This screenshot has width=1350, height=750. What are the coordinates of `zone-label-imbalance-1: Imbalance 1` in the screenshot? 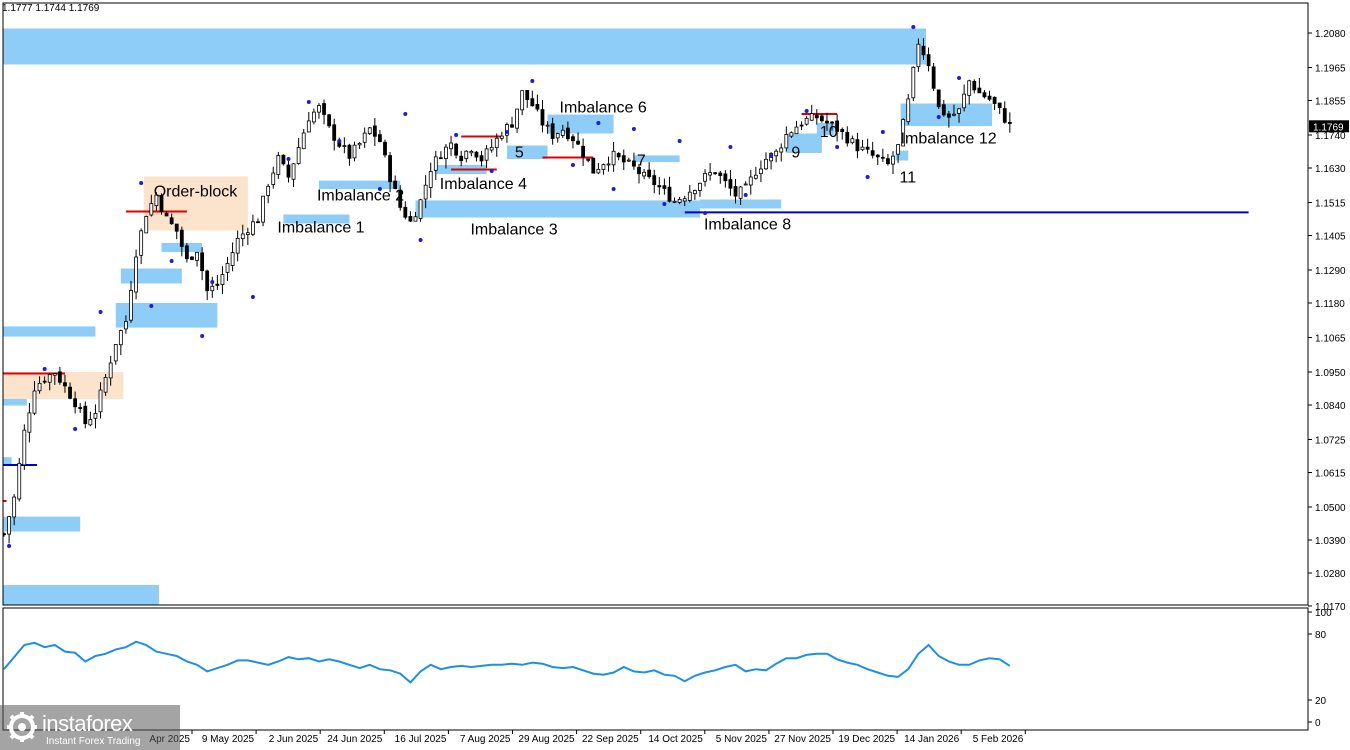 It's located at (320, 228).